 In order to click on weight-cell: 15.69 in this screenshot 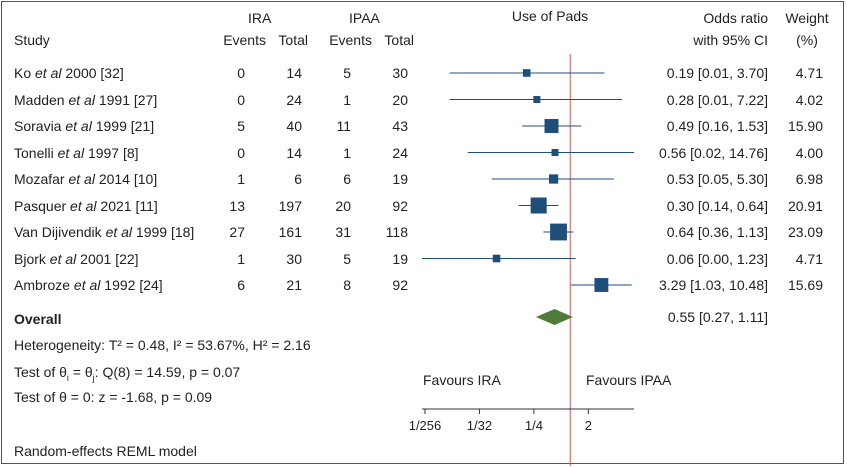, I will do `click(805, 285)`.